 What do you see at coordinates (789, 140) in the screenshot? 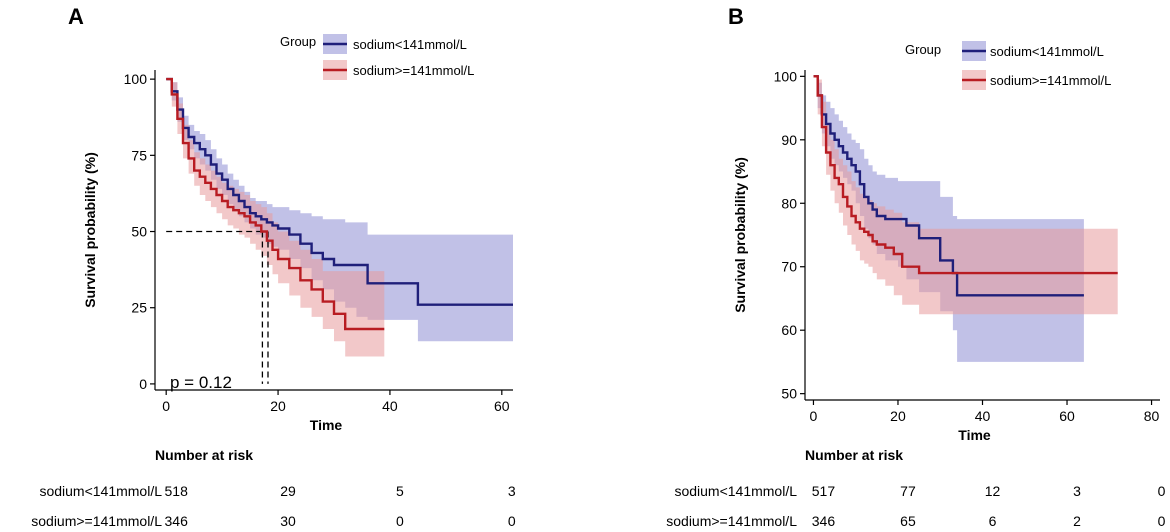
I see `y-tick-label: 90` at bounding box center [789, 140].